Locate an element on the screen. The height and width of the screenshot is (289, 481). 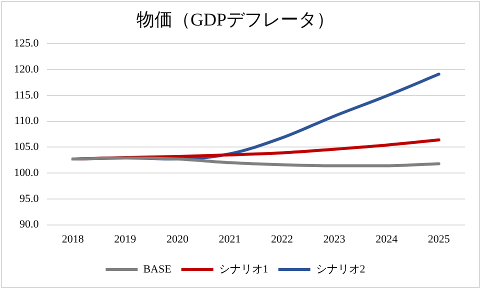
x-tick-label: 2018 is located at coordinates (73, 239).